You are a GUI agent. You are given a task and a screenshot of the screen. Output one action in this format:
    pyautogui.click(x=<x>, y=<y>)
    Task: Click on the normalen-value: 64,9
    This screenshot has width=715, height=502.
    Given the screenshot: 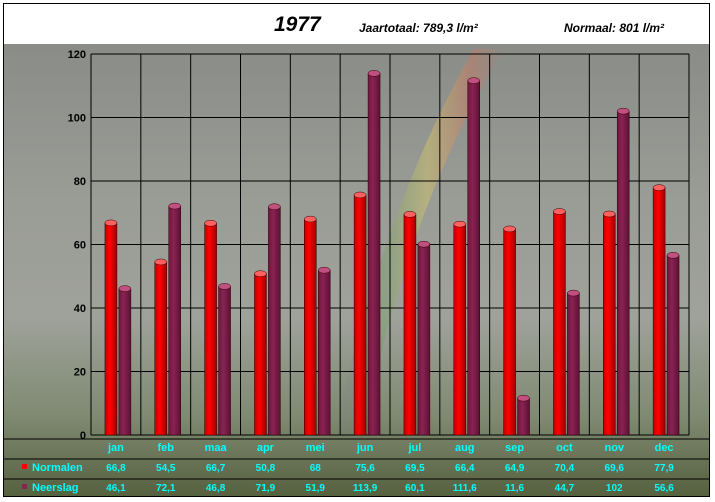 What is the action you would take?
    pyautogui.click(x=515, y=468)
    